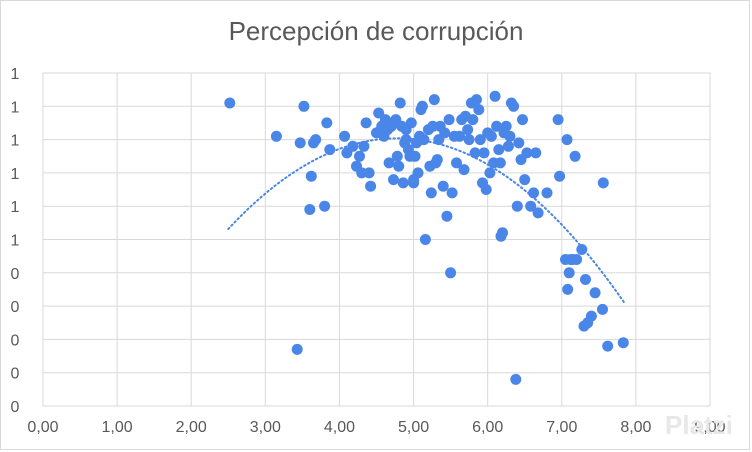 The image size is (752, 452). What do you see at coordinates (709, 427) in the screenshot?
I see `x-tick-label: 9,00` at bounding box center [709, 427].